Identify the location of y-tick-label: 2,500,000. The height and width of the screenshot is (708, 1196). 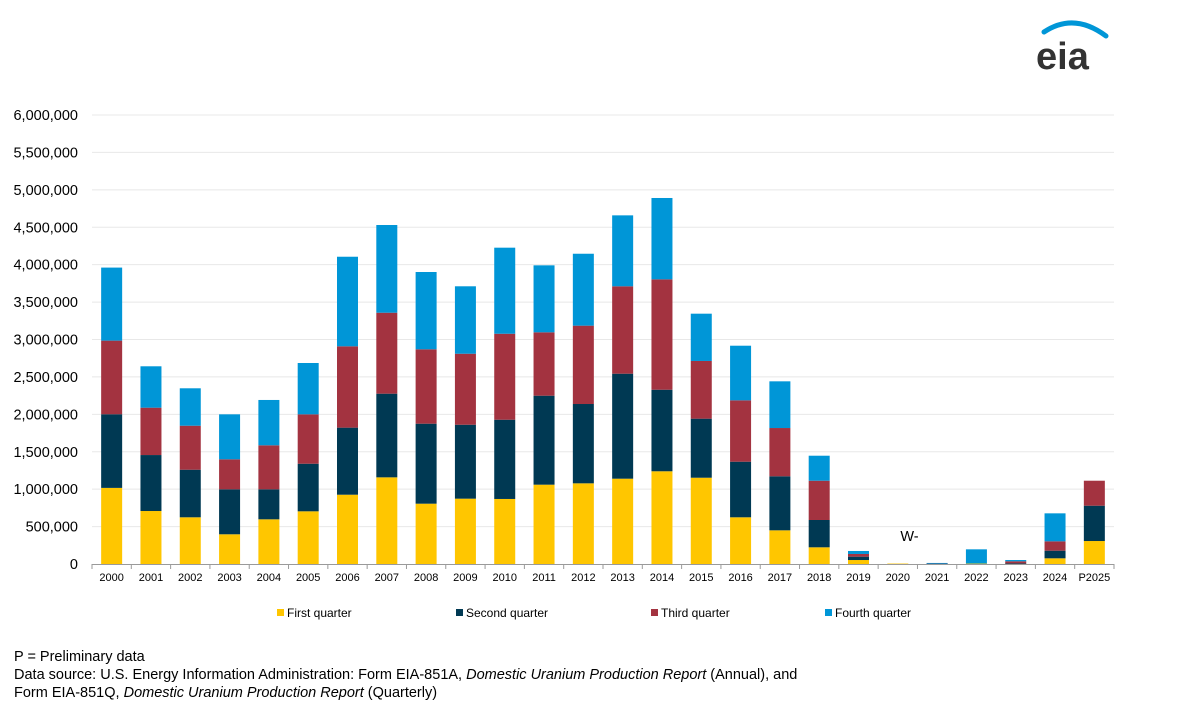
(45, 378).